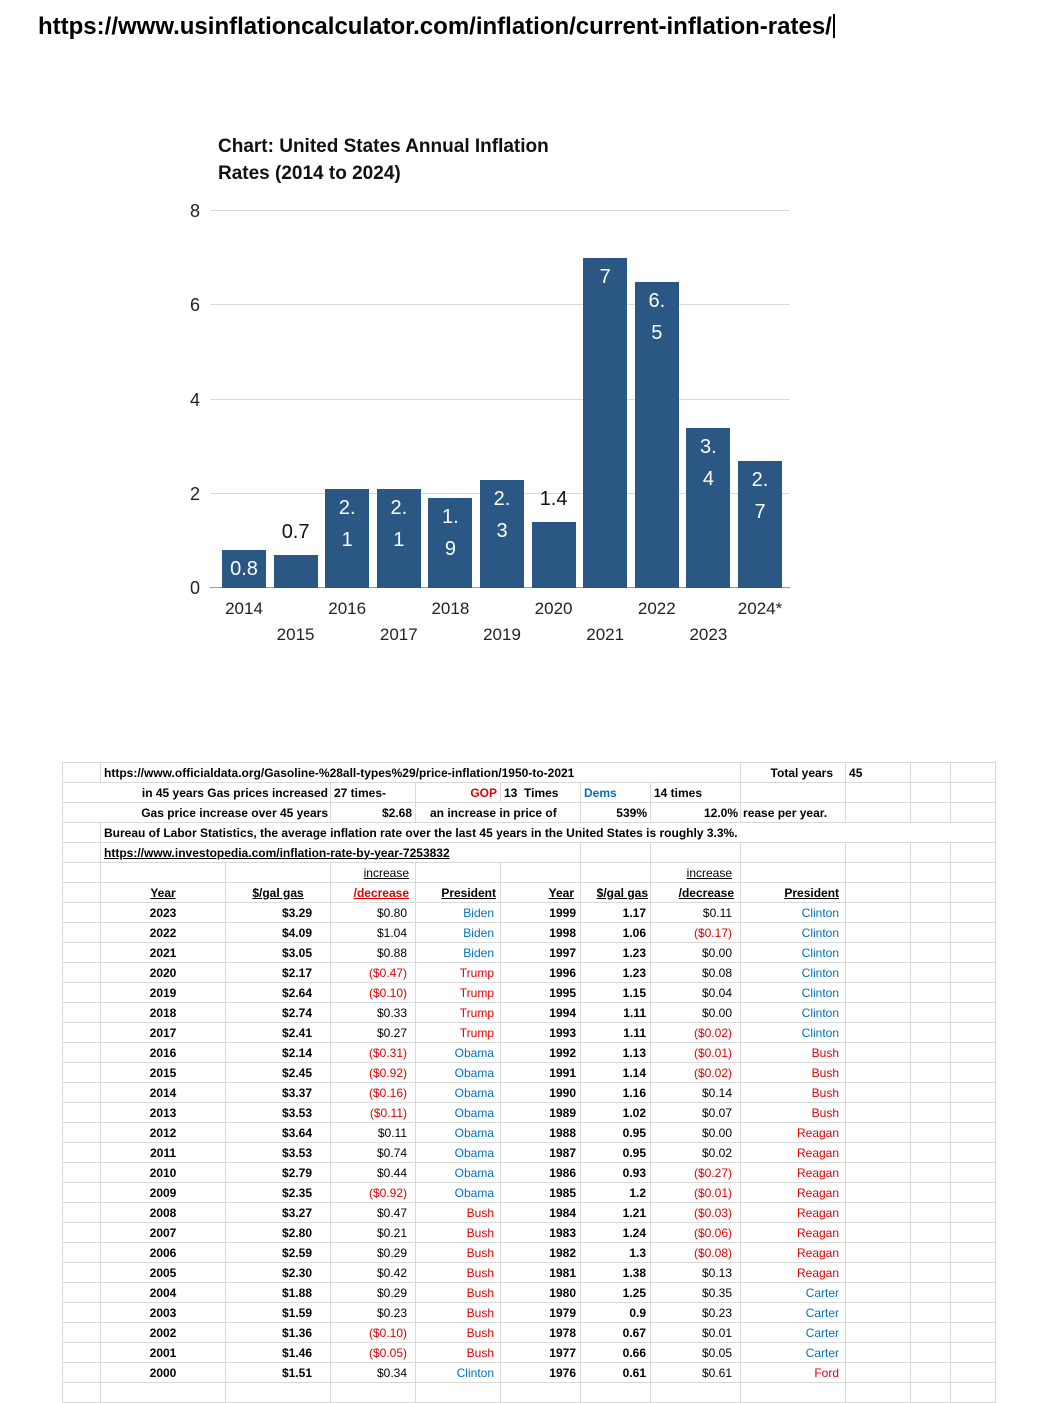  Describe the element at coordinates (793, 1072) in the screenshot. I see `president-cell: Bush` at that location.